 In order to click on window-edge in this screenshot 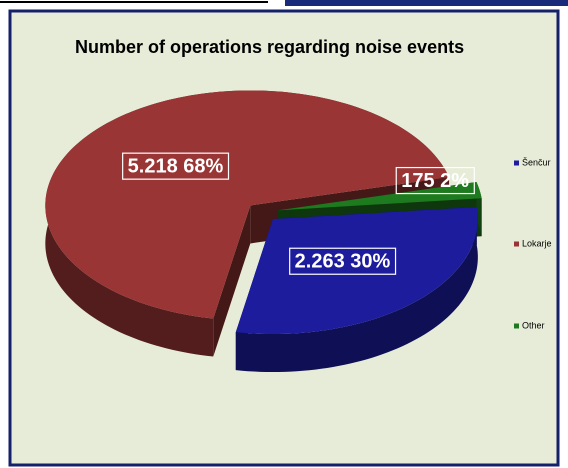, I will do `click(426, 3)`.